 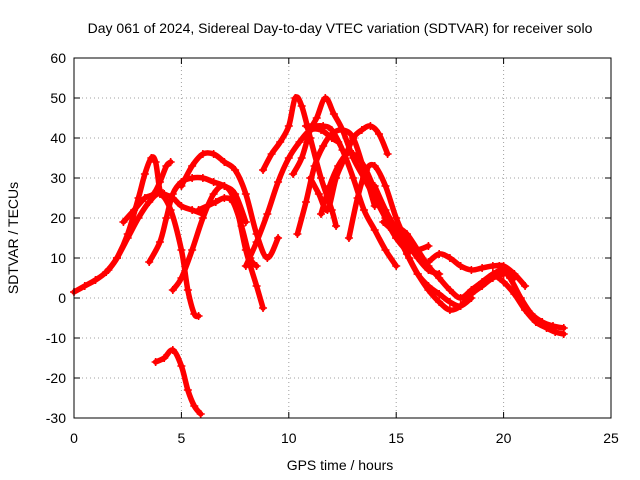 I want to click on x-tick-label: 5, so click(x=182, y=438).